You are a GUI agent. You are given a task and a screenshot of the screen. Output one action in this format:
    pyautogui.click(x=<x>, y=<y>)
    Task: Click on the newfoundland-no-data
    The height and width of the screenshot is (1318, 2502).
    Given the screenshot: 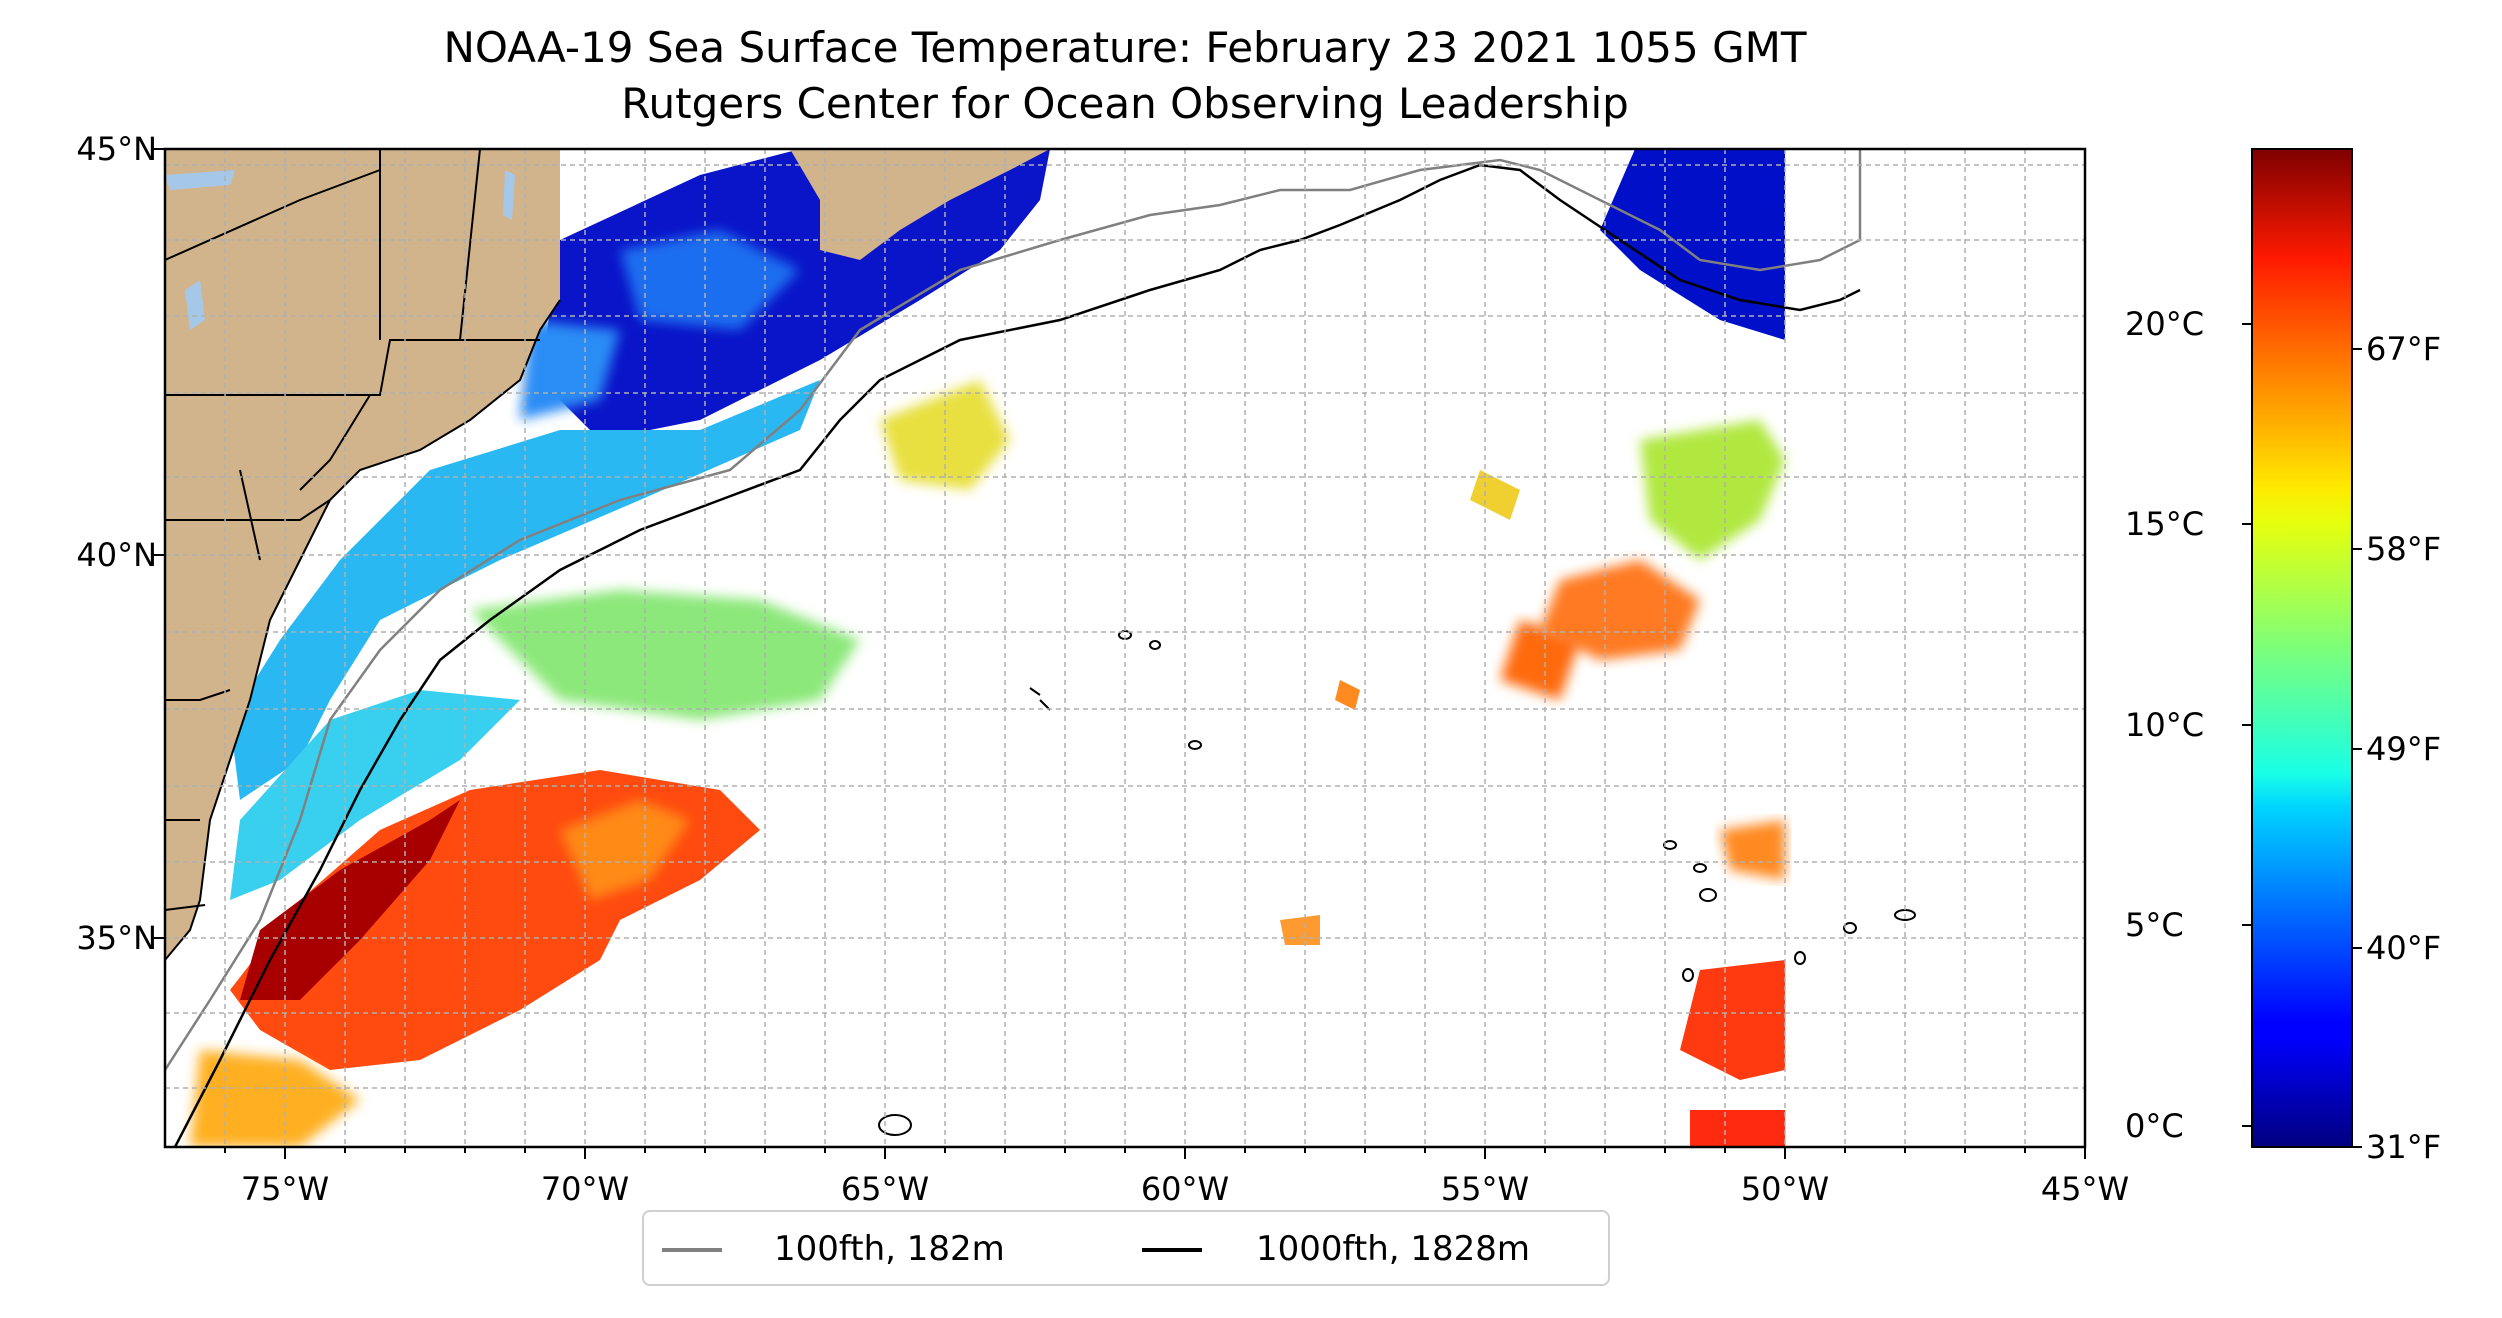 What is the action you would take?
    pyautogui.click(x=1385, y=174)
    